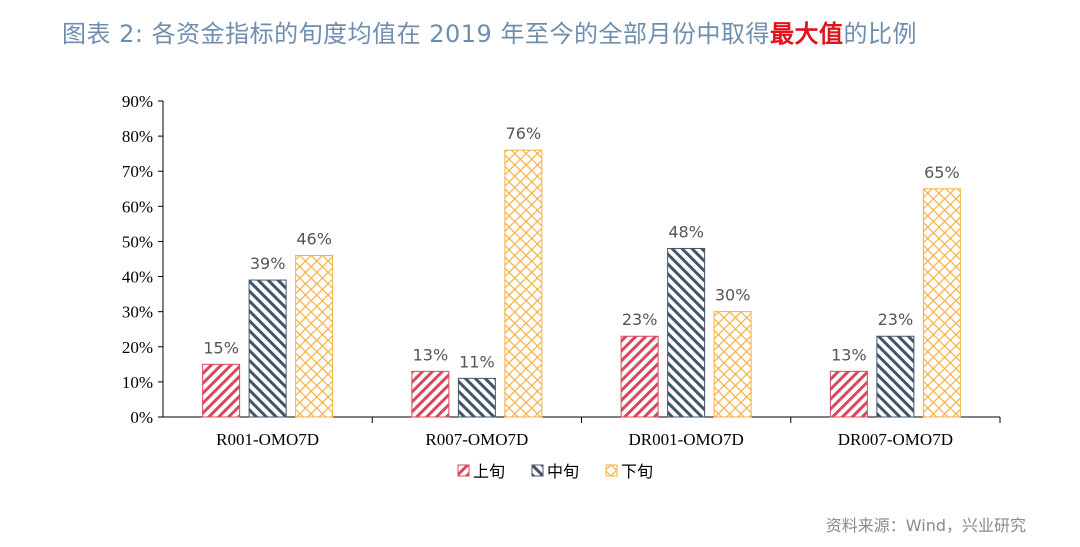  I want to click on title-highlight: 最大值, so click(806, 34).